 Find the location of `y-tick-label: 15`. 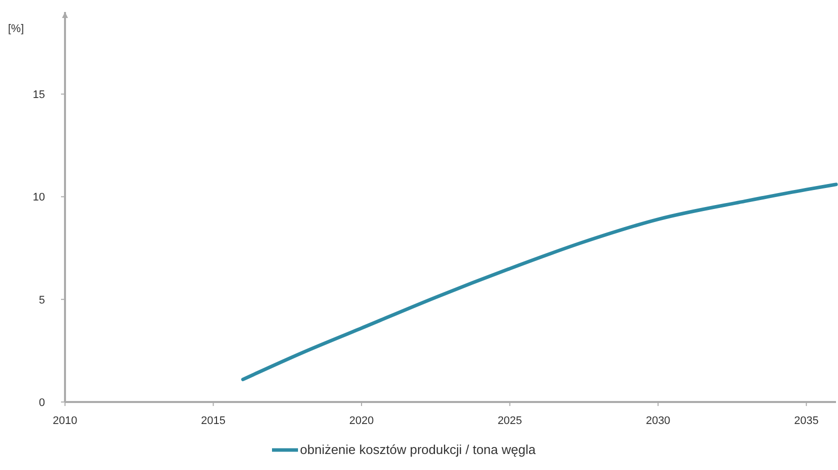

y-tick-label: 15 is located at coordinates (38, 95).